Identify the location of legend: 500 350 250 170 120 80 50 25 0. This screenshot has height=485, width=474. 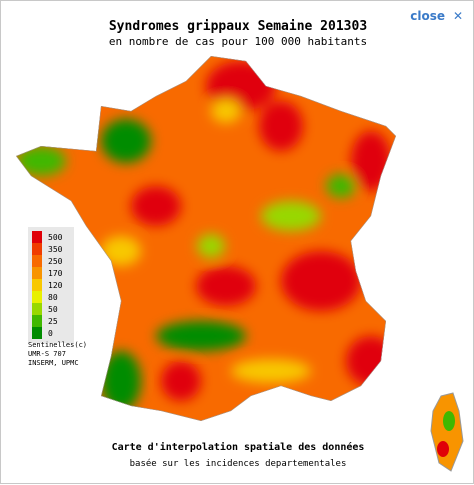
(51, 285).